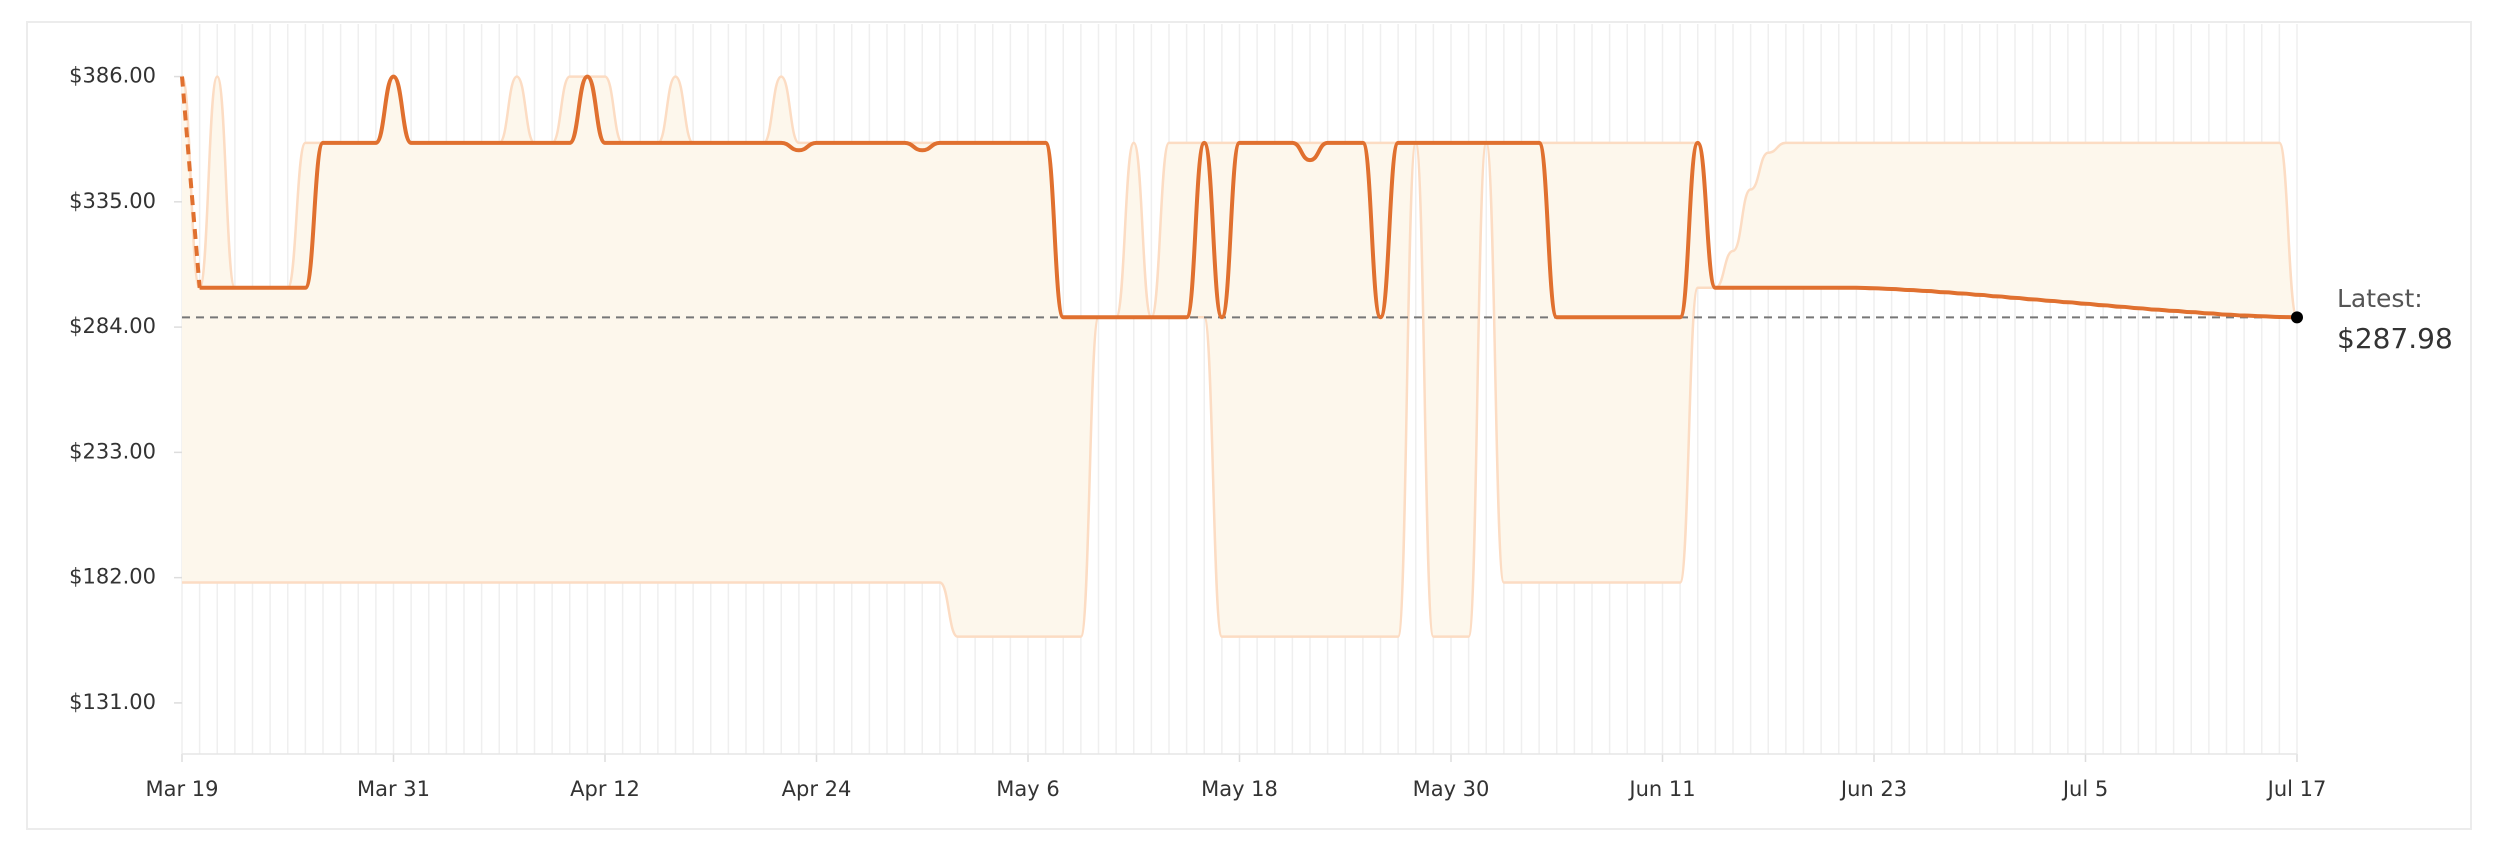 The image size is (2500, 847). I want to click on y-tick-label: $386.00, so click(112, 76).